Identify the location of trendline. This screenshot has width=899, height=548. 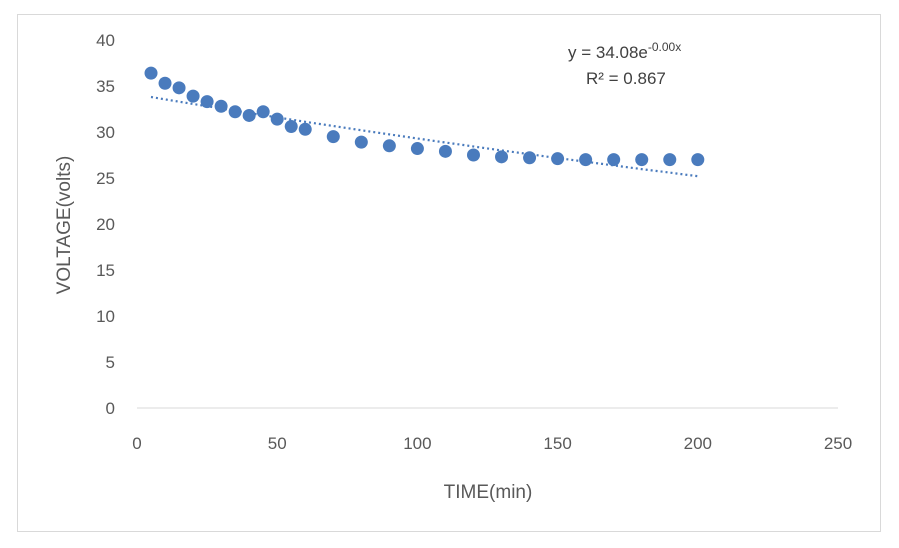
(424, 136).